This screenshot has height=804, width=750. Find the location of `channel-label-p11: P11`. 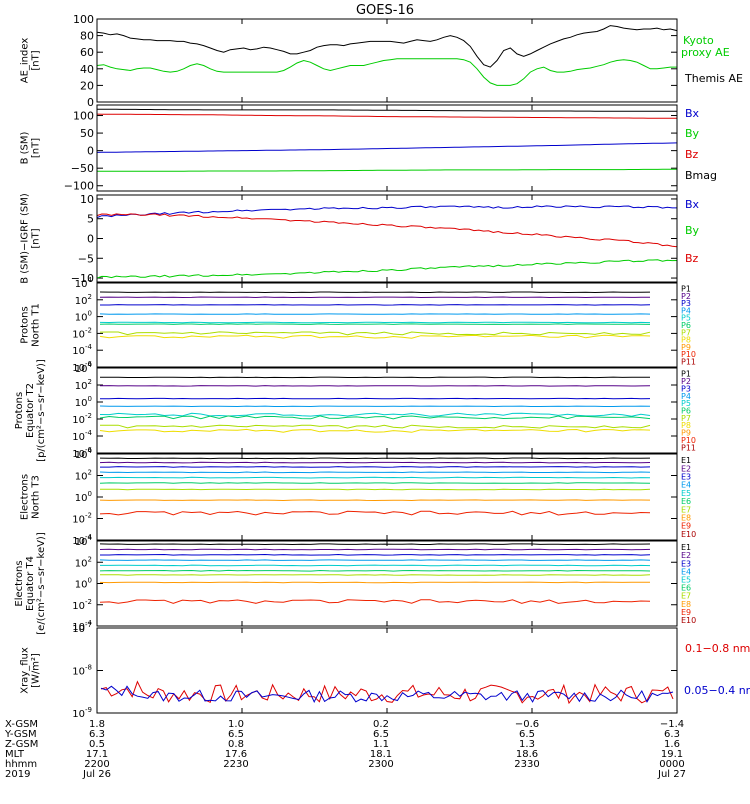

channel-label-p11: P11 is located at coordinates (688, 447).